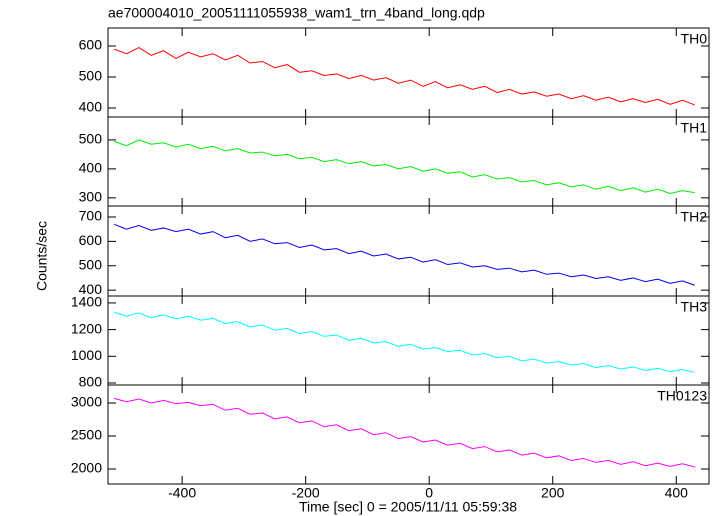  I want to click on x-tick-label: -200, so click(306, 493).